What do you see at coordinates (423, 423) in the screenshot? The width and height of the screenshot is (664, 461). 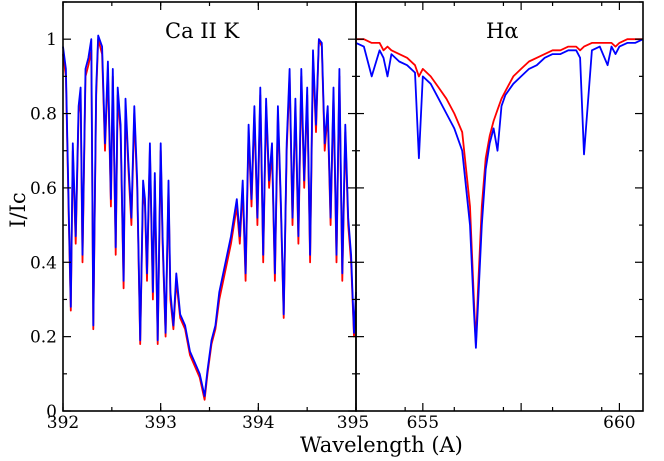 I see `h-alpha-x-tick-label: 655` at bounding box center [423, 423].